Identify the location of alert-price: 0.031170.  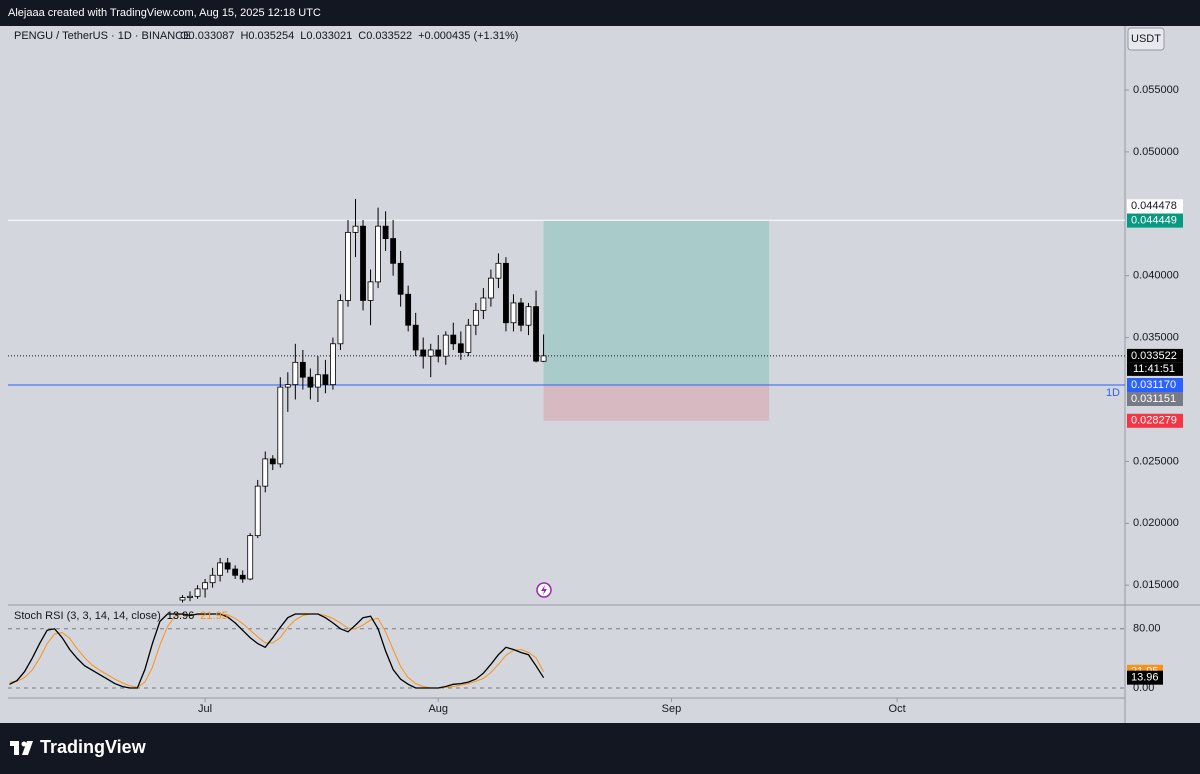
(1153, 385).